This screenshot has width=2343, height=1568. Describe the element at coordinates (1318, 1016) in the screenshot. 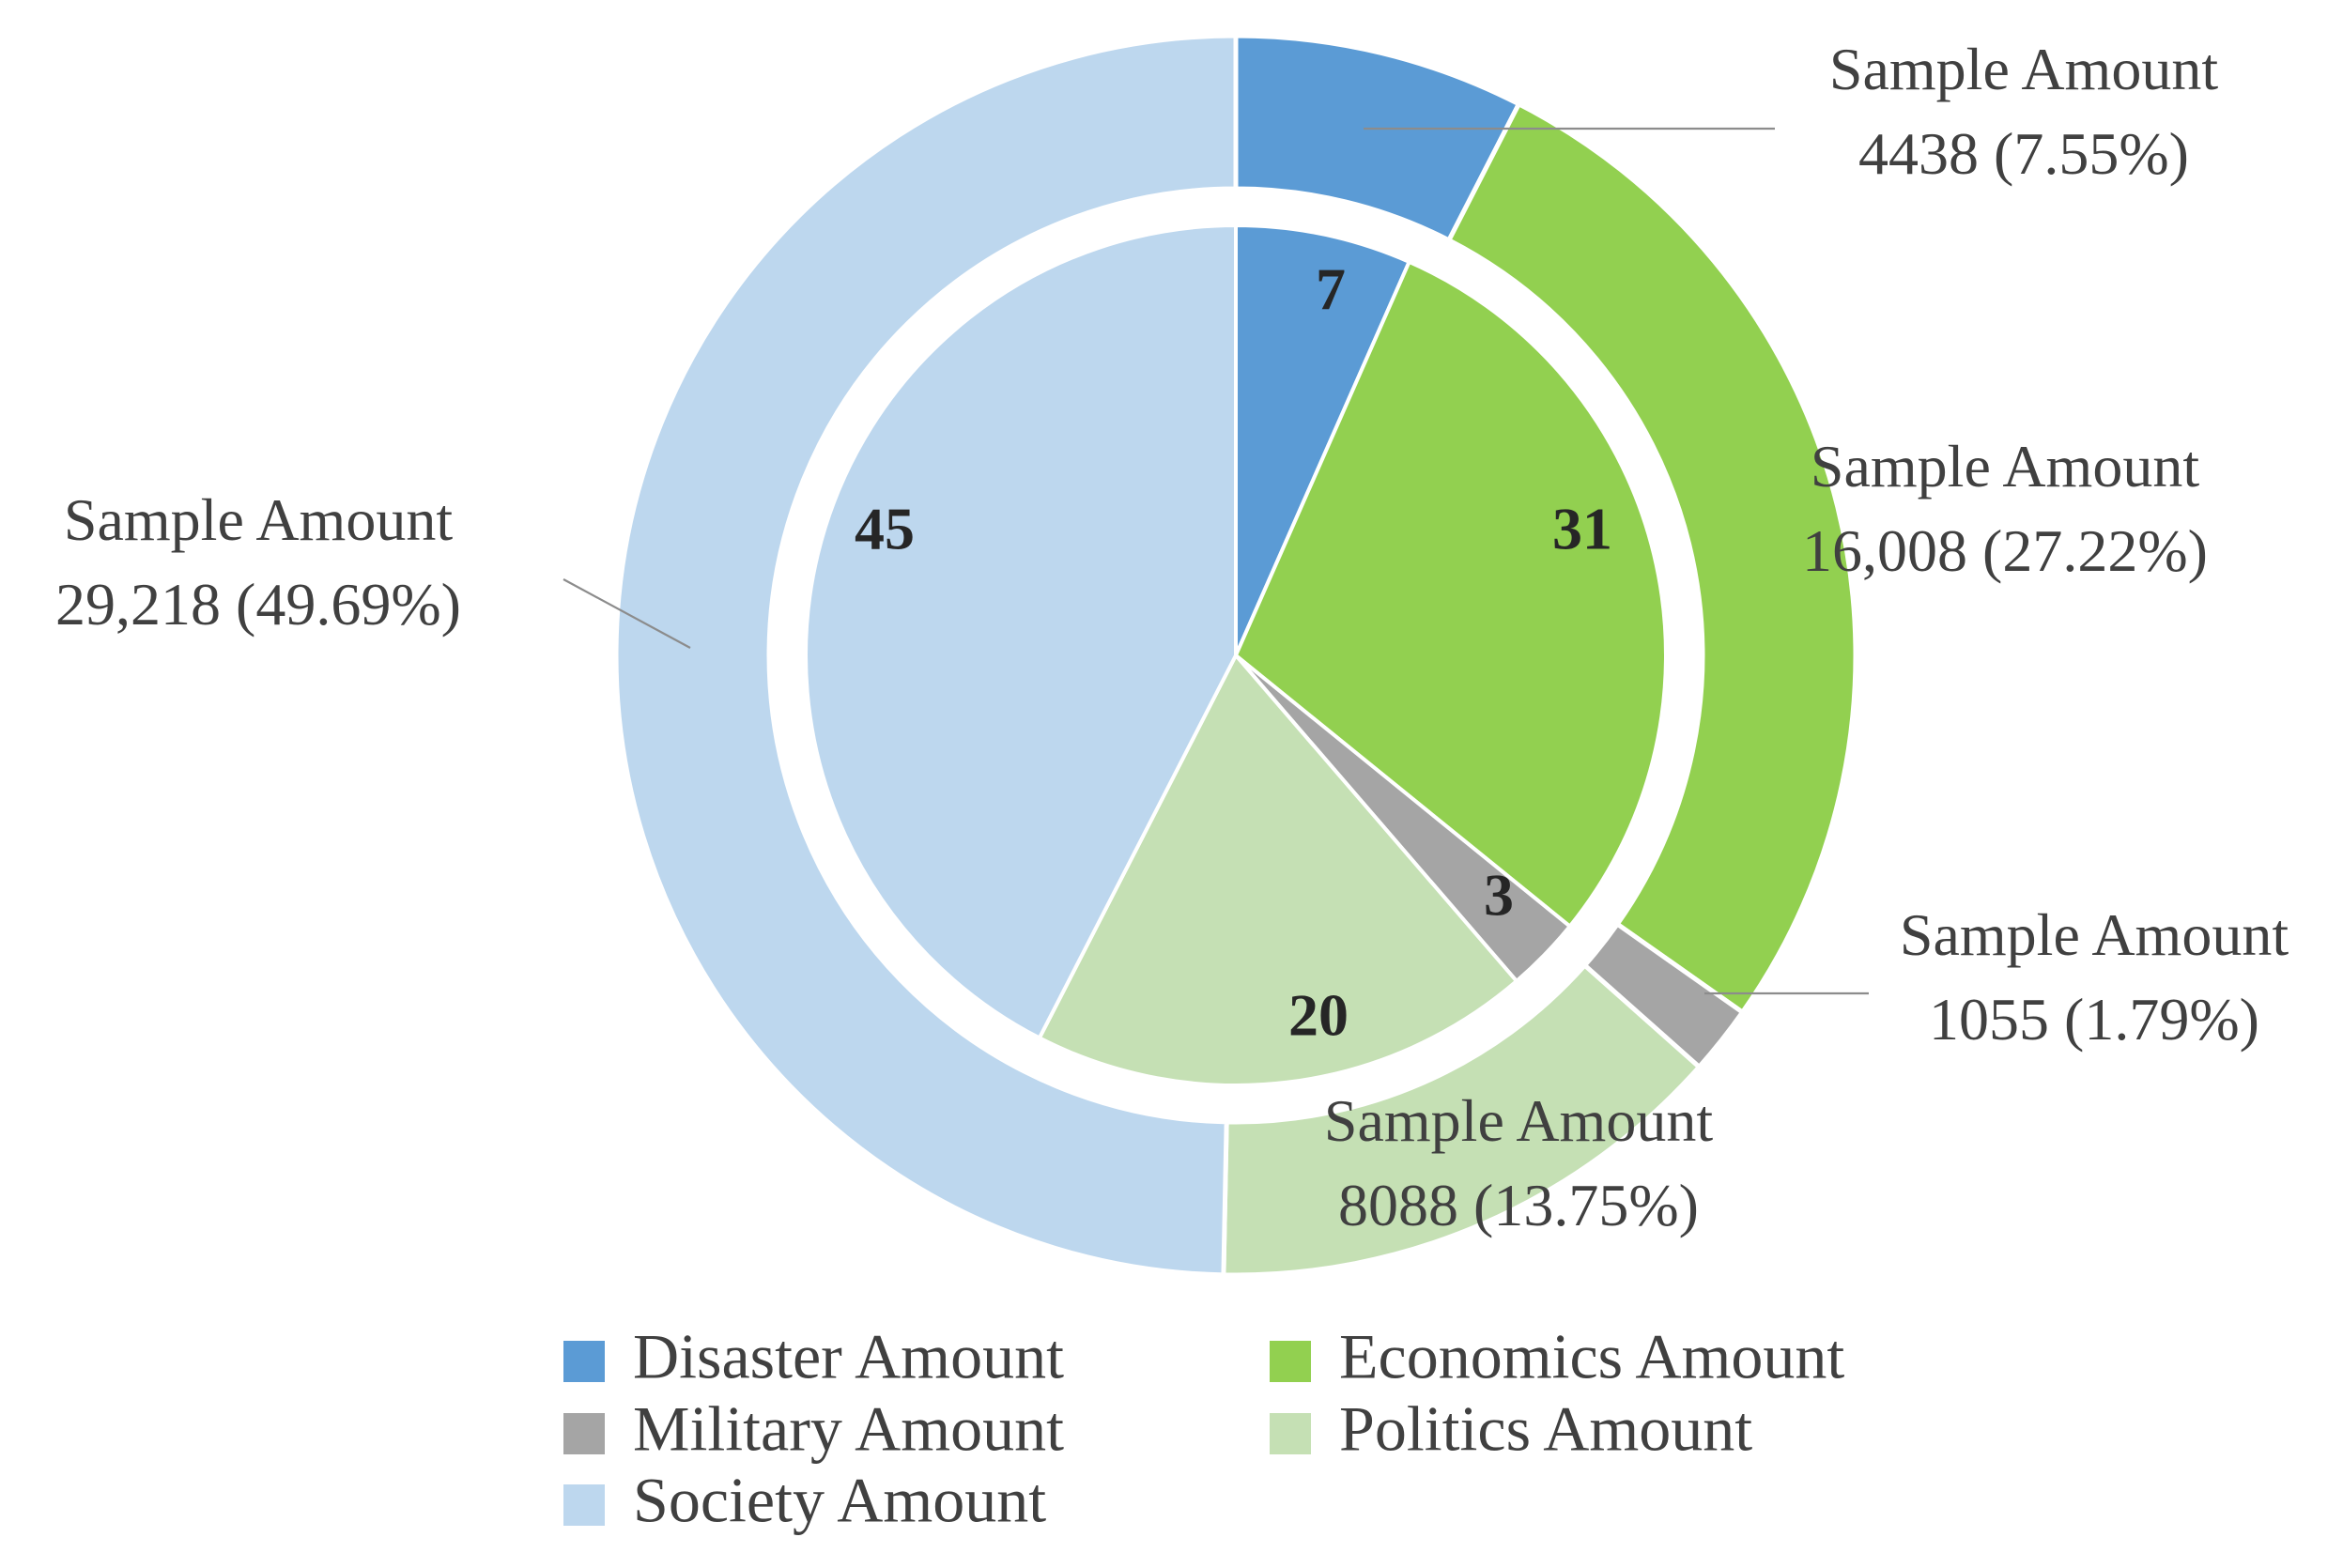

I see `inner-label-politics-amount: 20` at that location.